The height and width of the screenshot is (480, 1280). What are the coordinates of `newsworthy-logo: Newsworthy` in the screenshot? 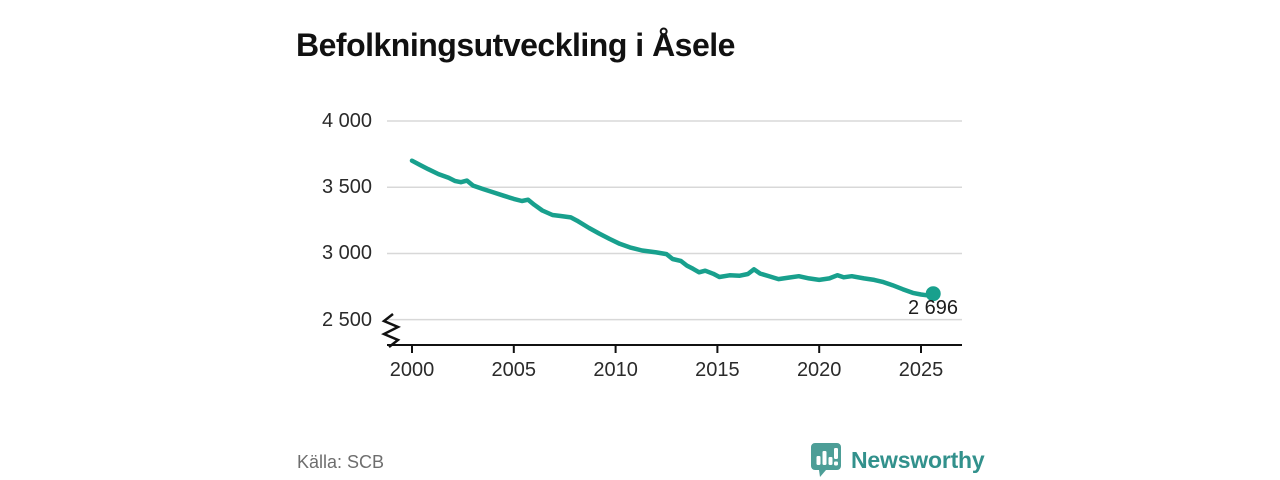 It's located at (897, 460).